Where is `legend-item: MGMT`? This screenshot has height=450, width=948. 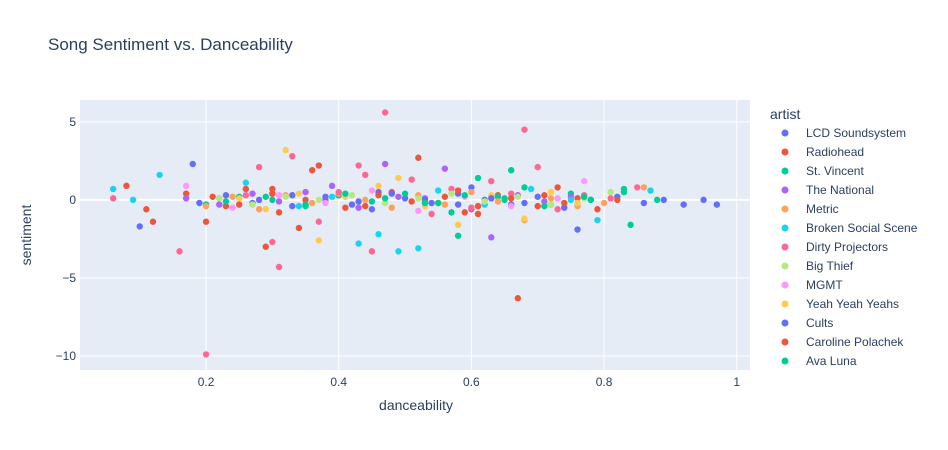 legend-item: MGMT is located at coordinates (812, 285).